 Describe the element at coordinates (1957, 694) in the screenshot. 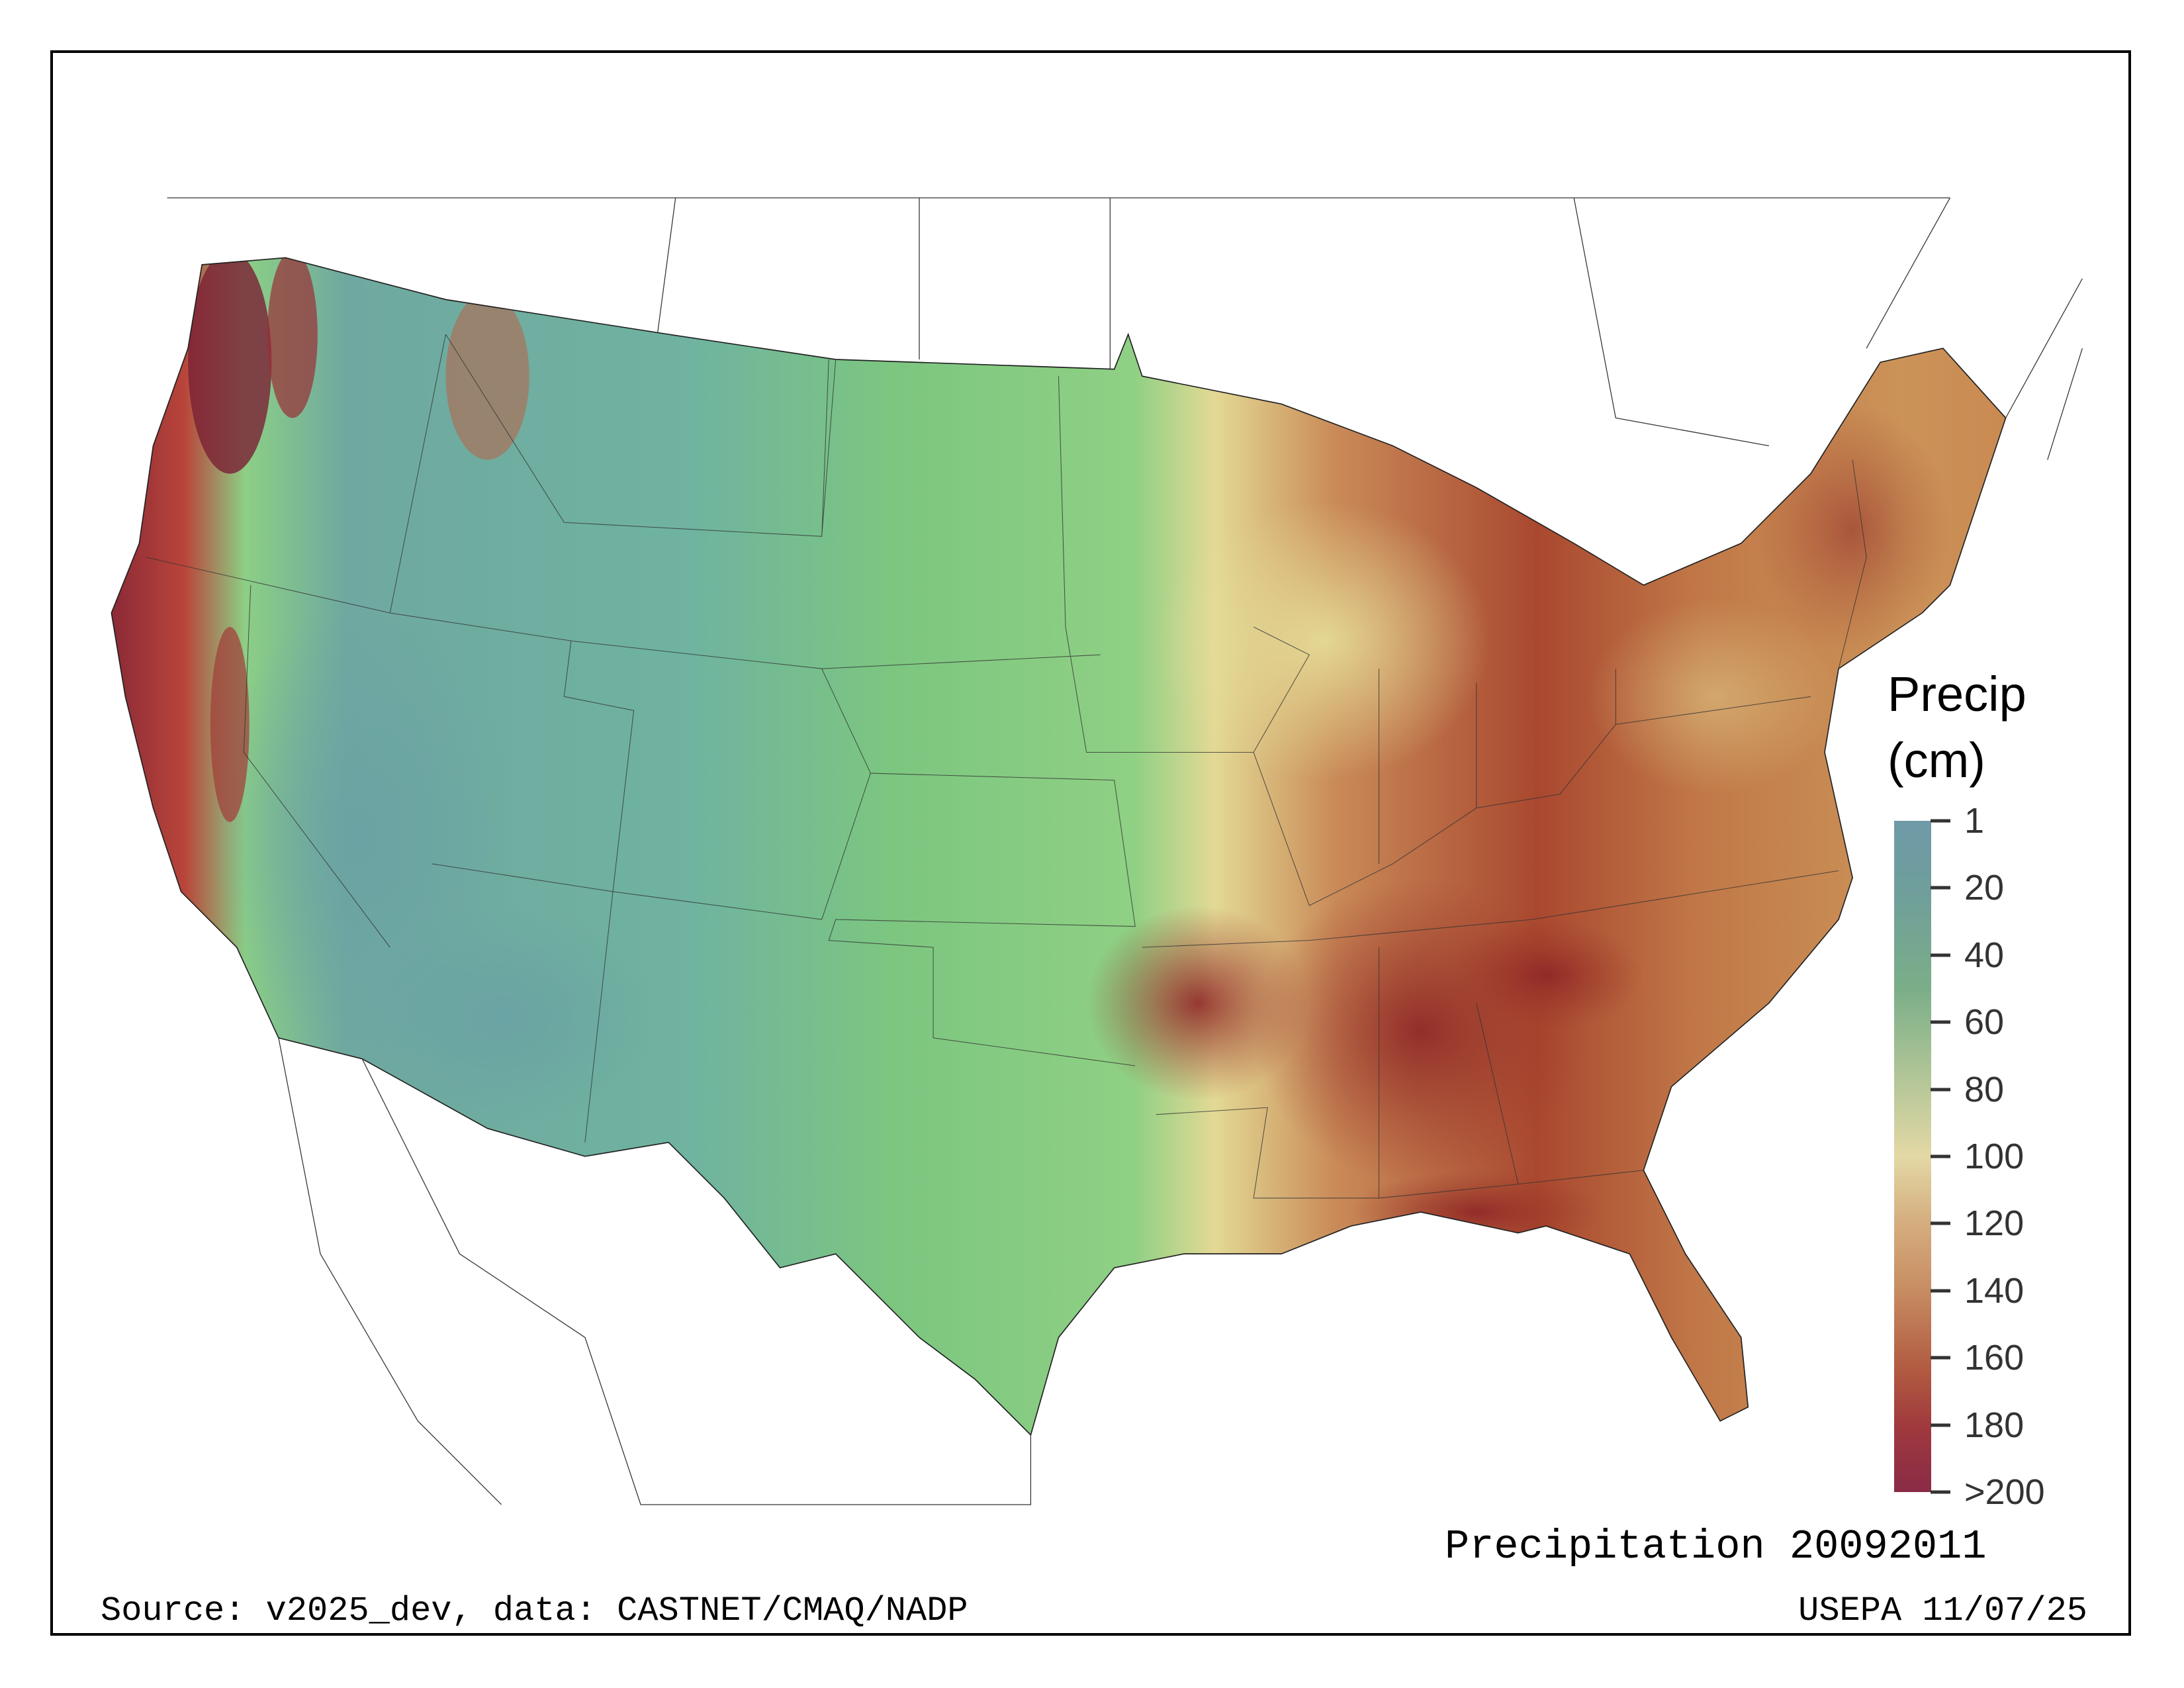

I see `legend-title: Precip` at that location.